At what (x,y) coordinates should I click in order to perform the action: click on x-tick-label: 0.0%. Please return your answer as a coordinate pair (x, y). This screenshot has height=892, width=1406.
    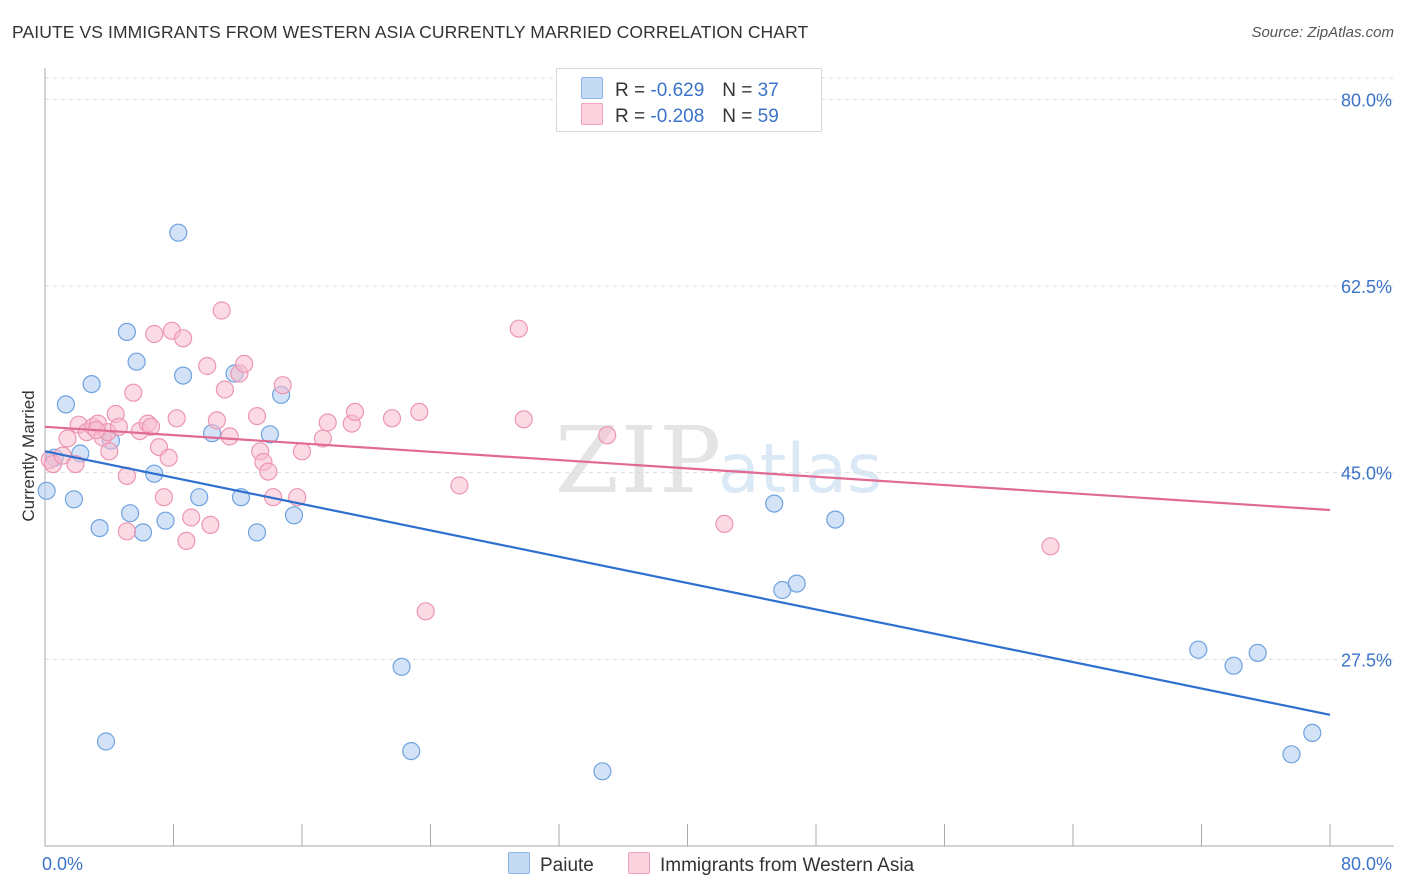
    Looking at the image, I should click on (62, 864).